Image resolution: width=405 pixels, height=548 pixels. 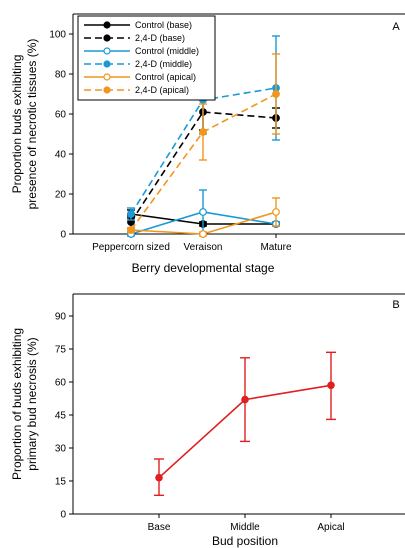 I want to click on panel-a-x-tick-label: Peppercorn sized, so click(x=131, y=247).